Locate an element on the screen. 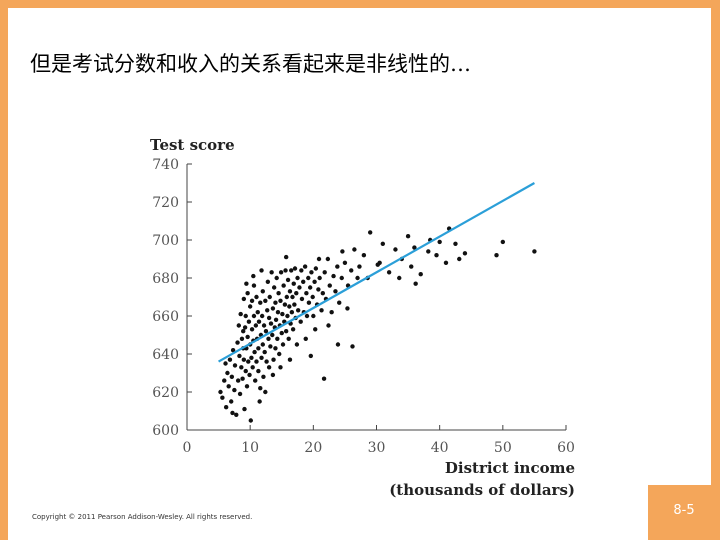  y-tick-label: 700 is located at coordinates (165, 241).